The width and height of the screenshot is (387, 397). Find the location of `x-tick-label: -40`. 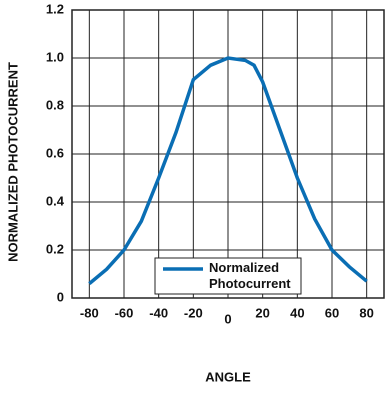

x-tick-label: -40 is located at coordinates (158, 312).